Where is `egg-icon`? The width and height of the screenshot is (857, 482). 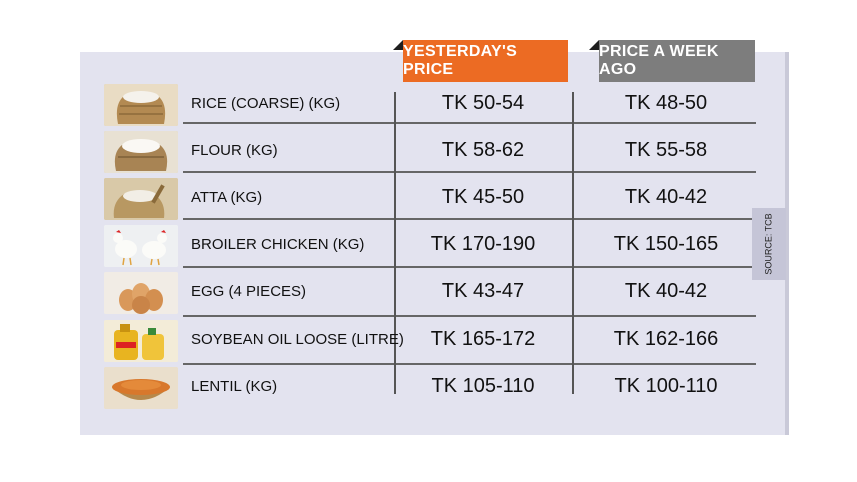
egg-icon is located at coordinates (141, 293).